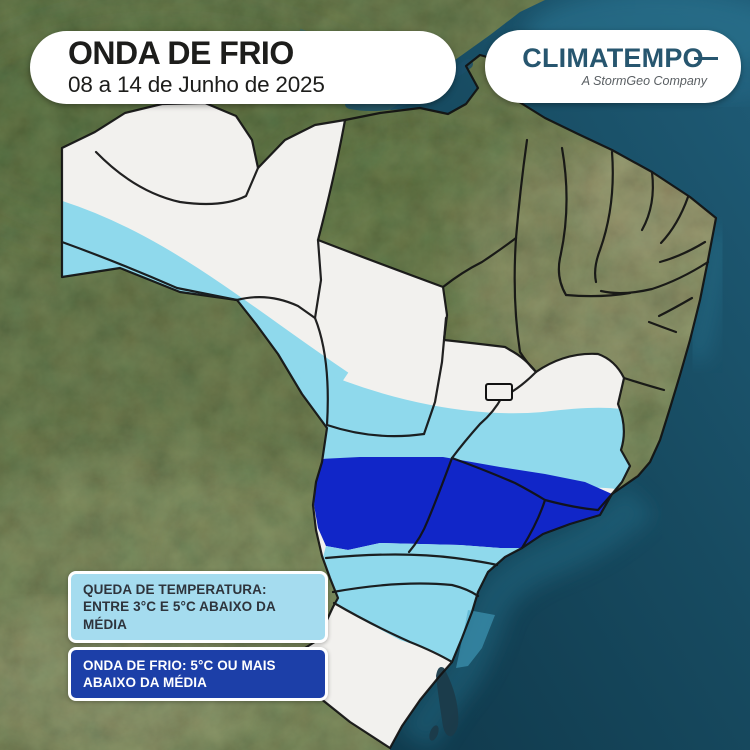 This screenshot has width=750, height=750. I want to click on climatempo-logo: CLIMATEMPO, so click(620, 58).